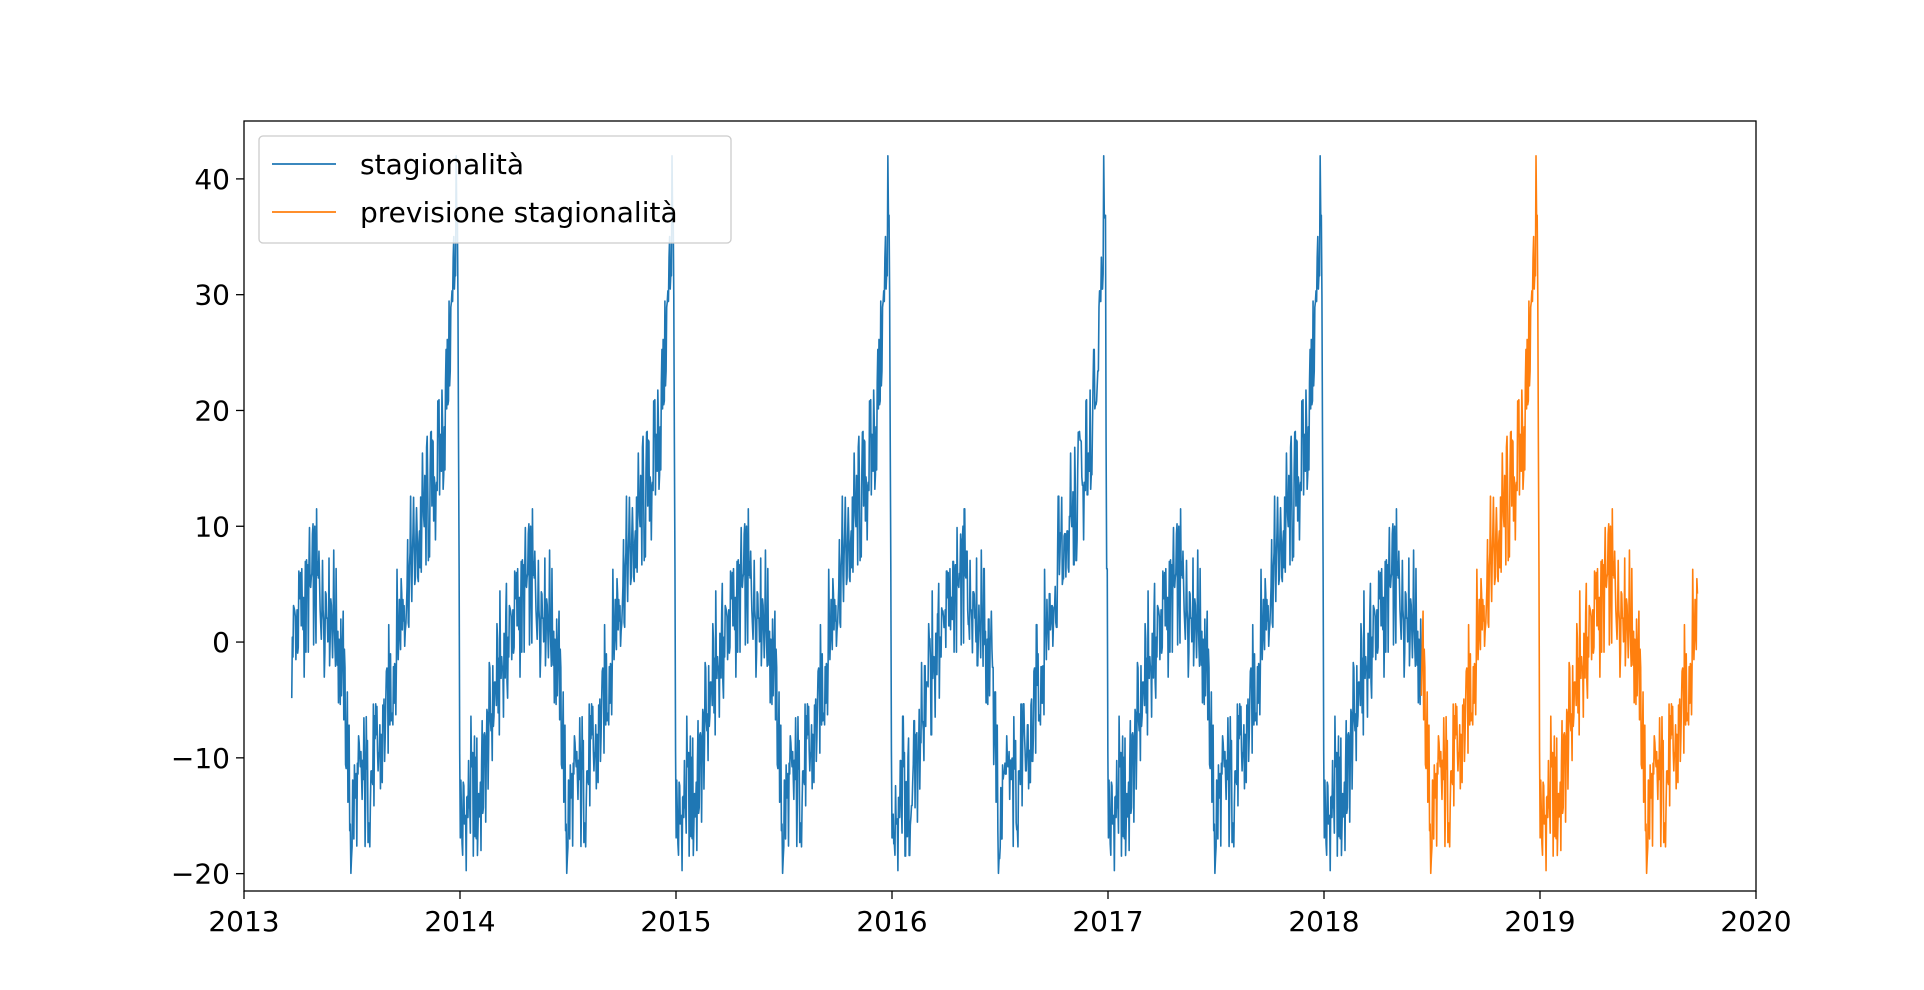 Image resolution: width=1924 pixels, height=990 pixels. What do you see at coordinates (221, 642) in the screenshot?
I see `y-tick-label-0: 0` at bounding box center [221, 642].